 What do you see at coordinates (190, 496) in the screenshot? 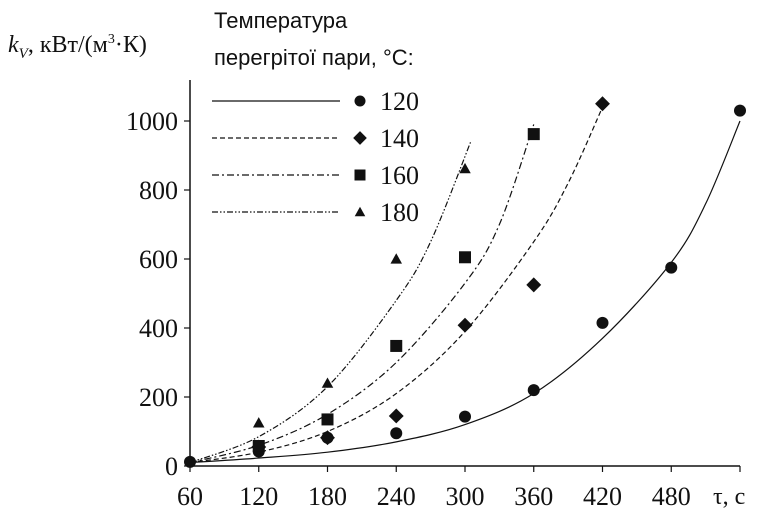
I see `x-tick-label: 60` at bounding box center [190, 496].